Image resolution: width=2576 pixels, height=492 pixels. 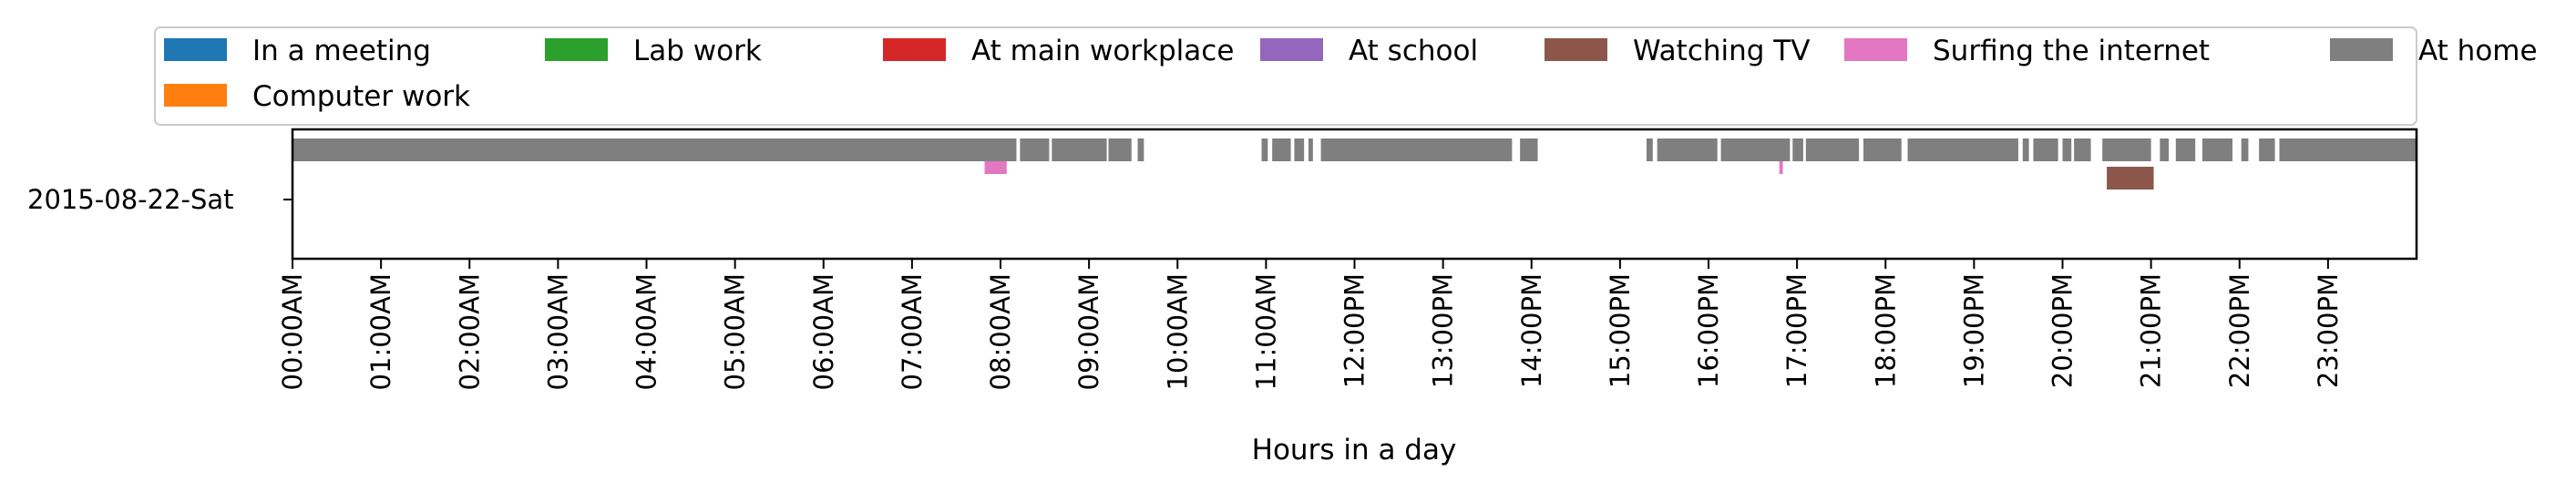 What do you see at coordinates (293, 331) in the screenshot?
I see `x-tick-label: 00:00AM` at bounding box center [293, 331].